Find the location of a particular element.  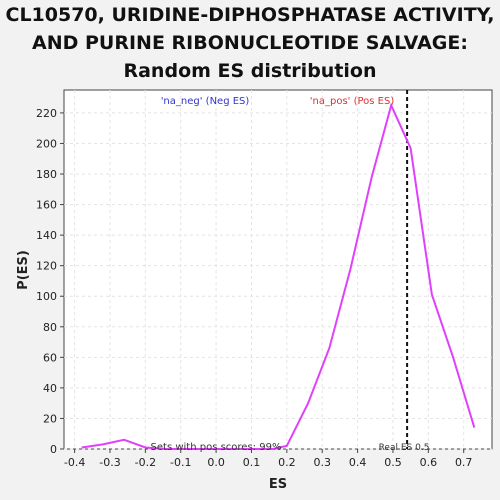

x-tick-label: -0.2 is located at coordinates (145, 462).